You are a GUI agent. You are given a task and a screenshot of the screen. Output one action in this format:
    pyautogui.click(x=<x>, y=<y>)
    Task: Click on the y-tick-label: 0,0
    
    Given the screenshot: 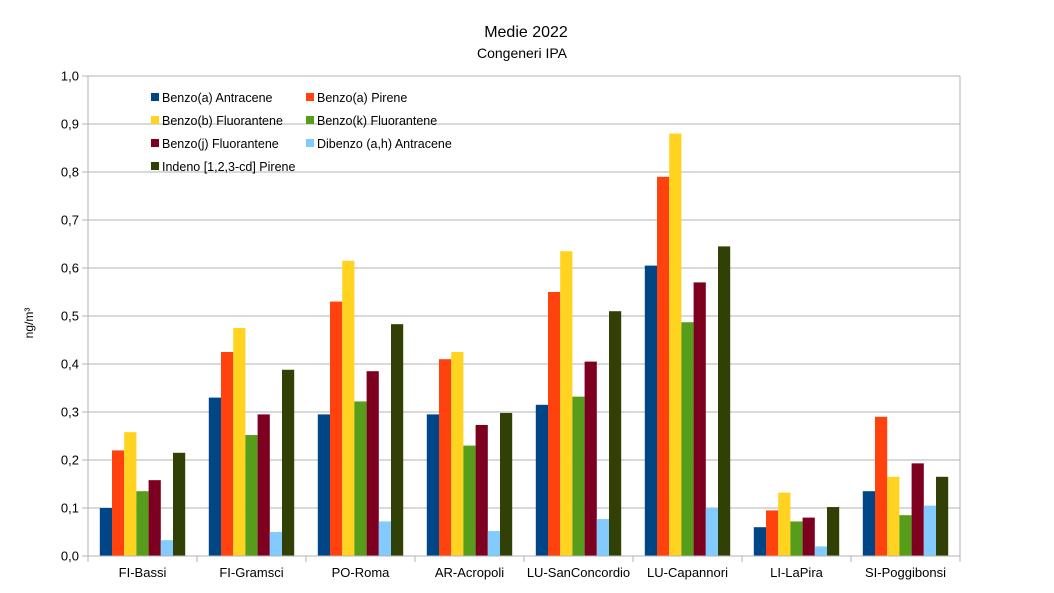 What is the action you would take?
    pyautogui.click(x=70, y=556)
    